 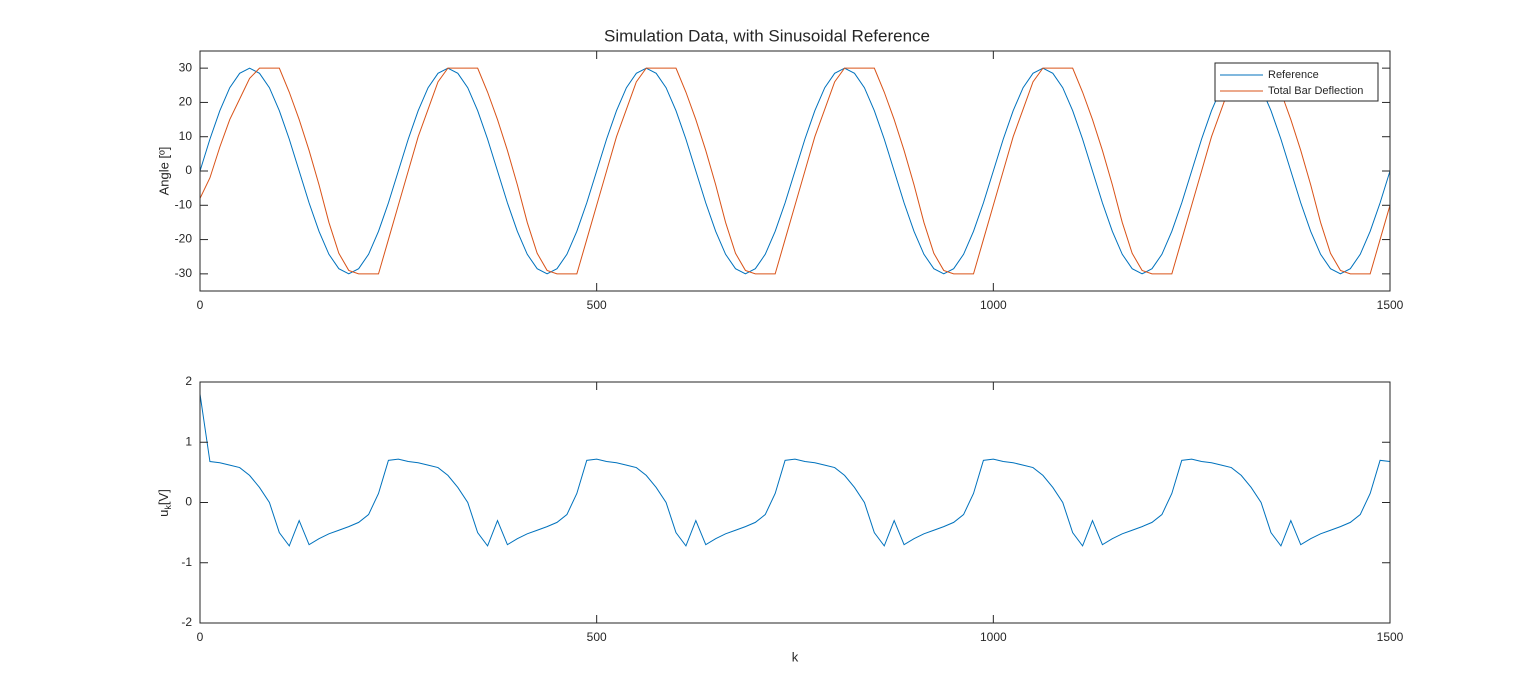 What do you see at coordinates (184, 273) in the screenshot?
I see `y-tick-label: -30` at bounding box center [184, 273].